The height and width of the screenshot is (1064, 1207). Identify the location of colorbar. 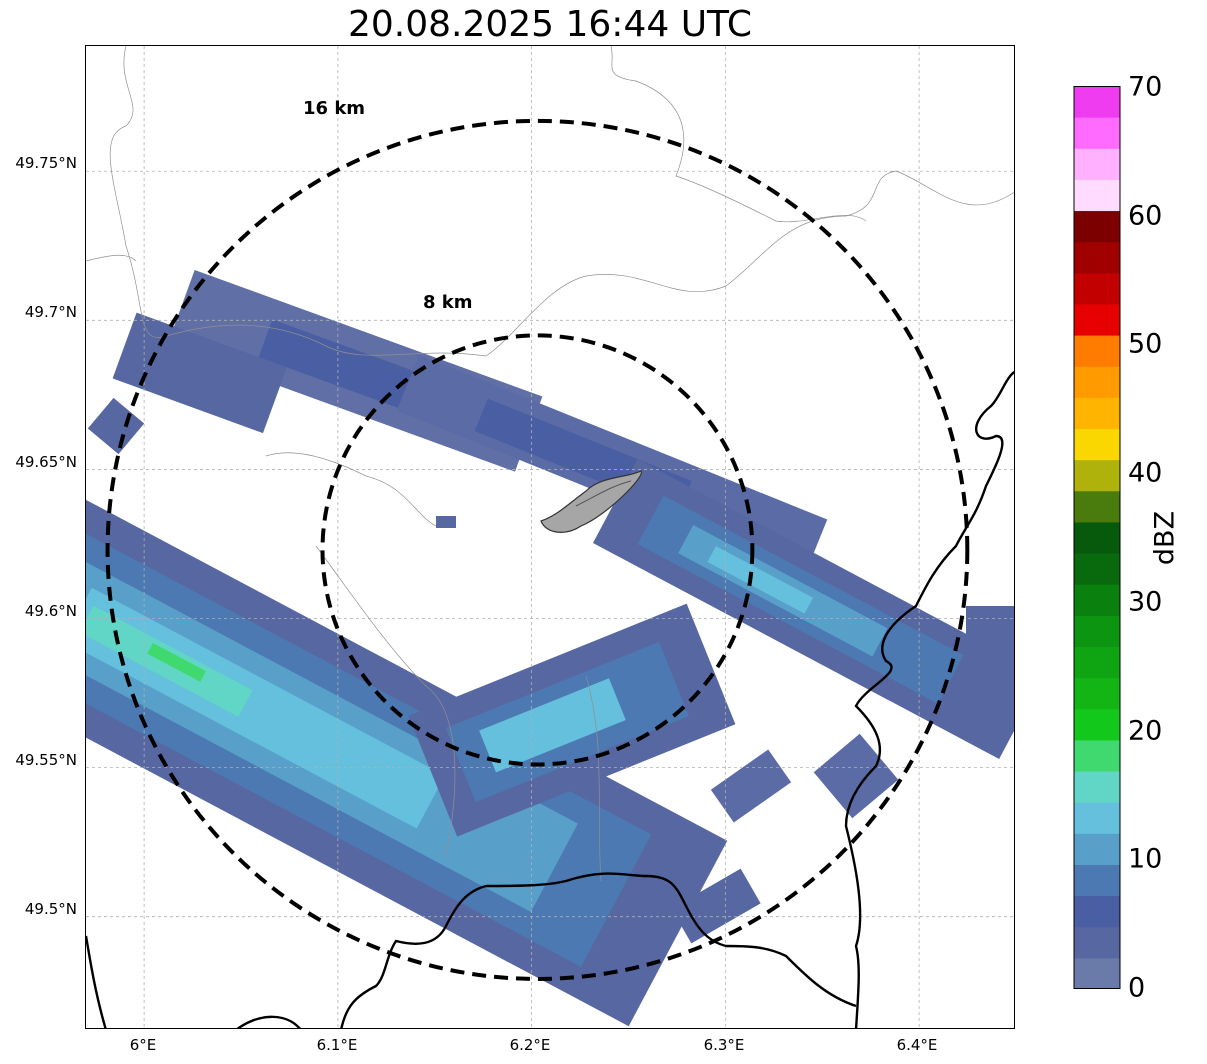
(1097, 537).